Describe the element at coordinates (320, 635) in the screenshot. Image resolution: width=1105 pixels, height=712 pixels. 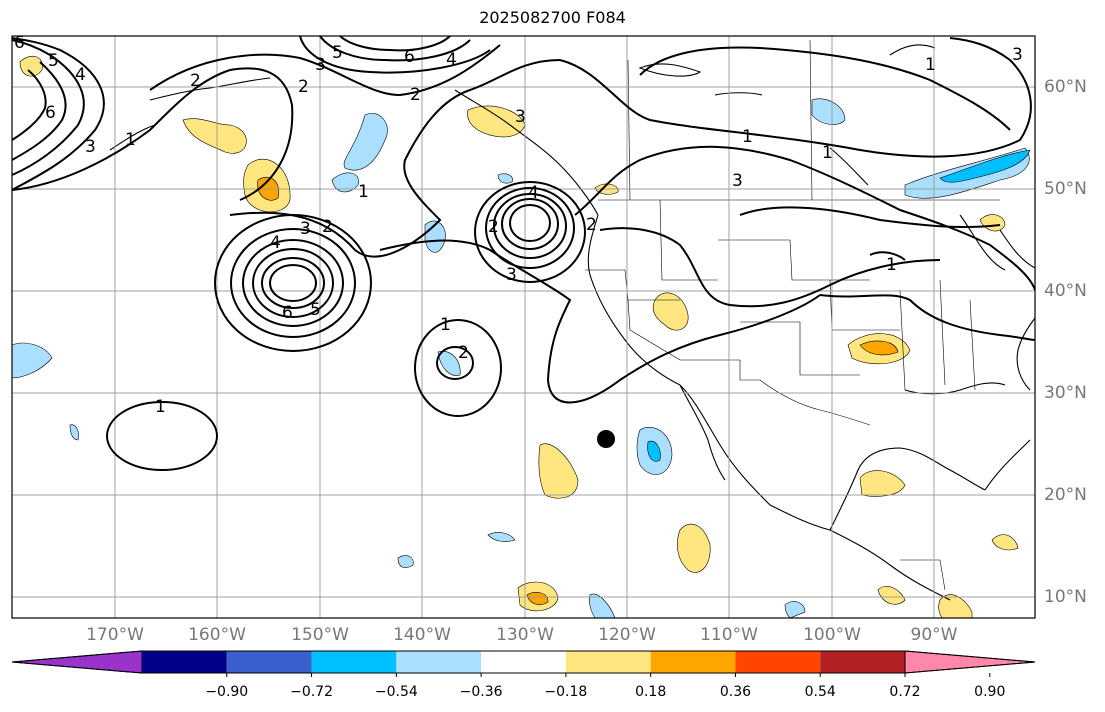
I see `longitude-label: 150°W` at that location.